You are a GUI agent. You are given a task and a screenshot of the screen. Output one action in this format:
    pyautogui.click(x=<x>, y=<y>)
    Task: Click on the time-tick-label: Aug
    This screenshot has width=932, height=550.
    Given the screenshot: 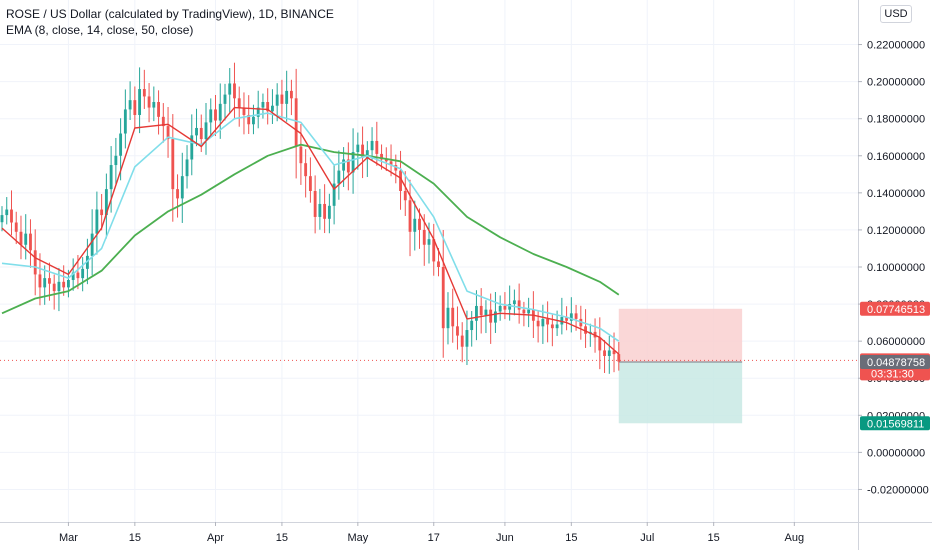 What is the action you would take?
    pyautogui.click(x=795, y=538)
    